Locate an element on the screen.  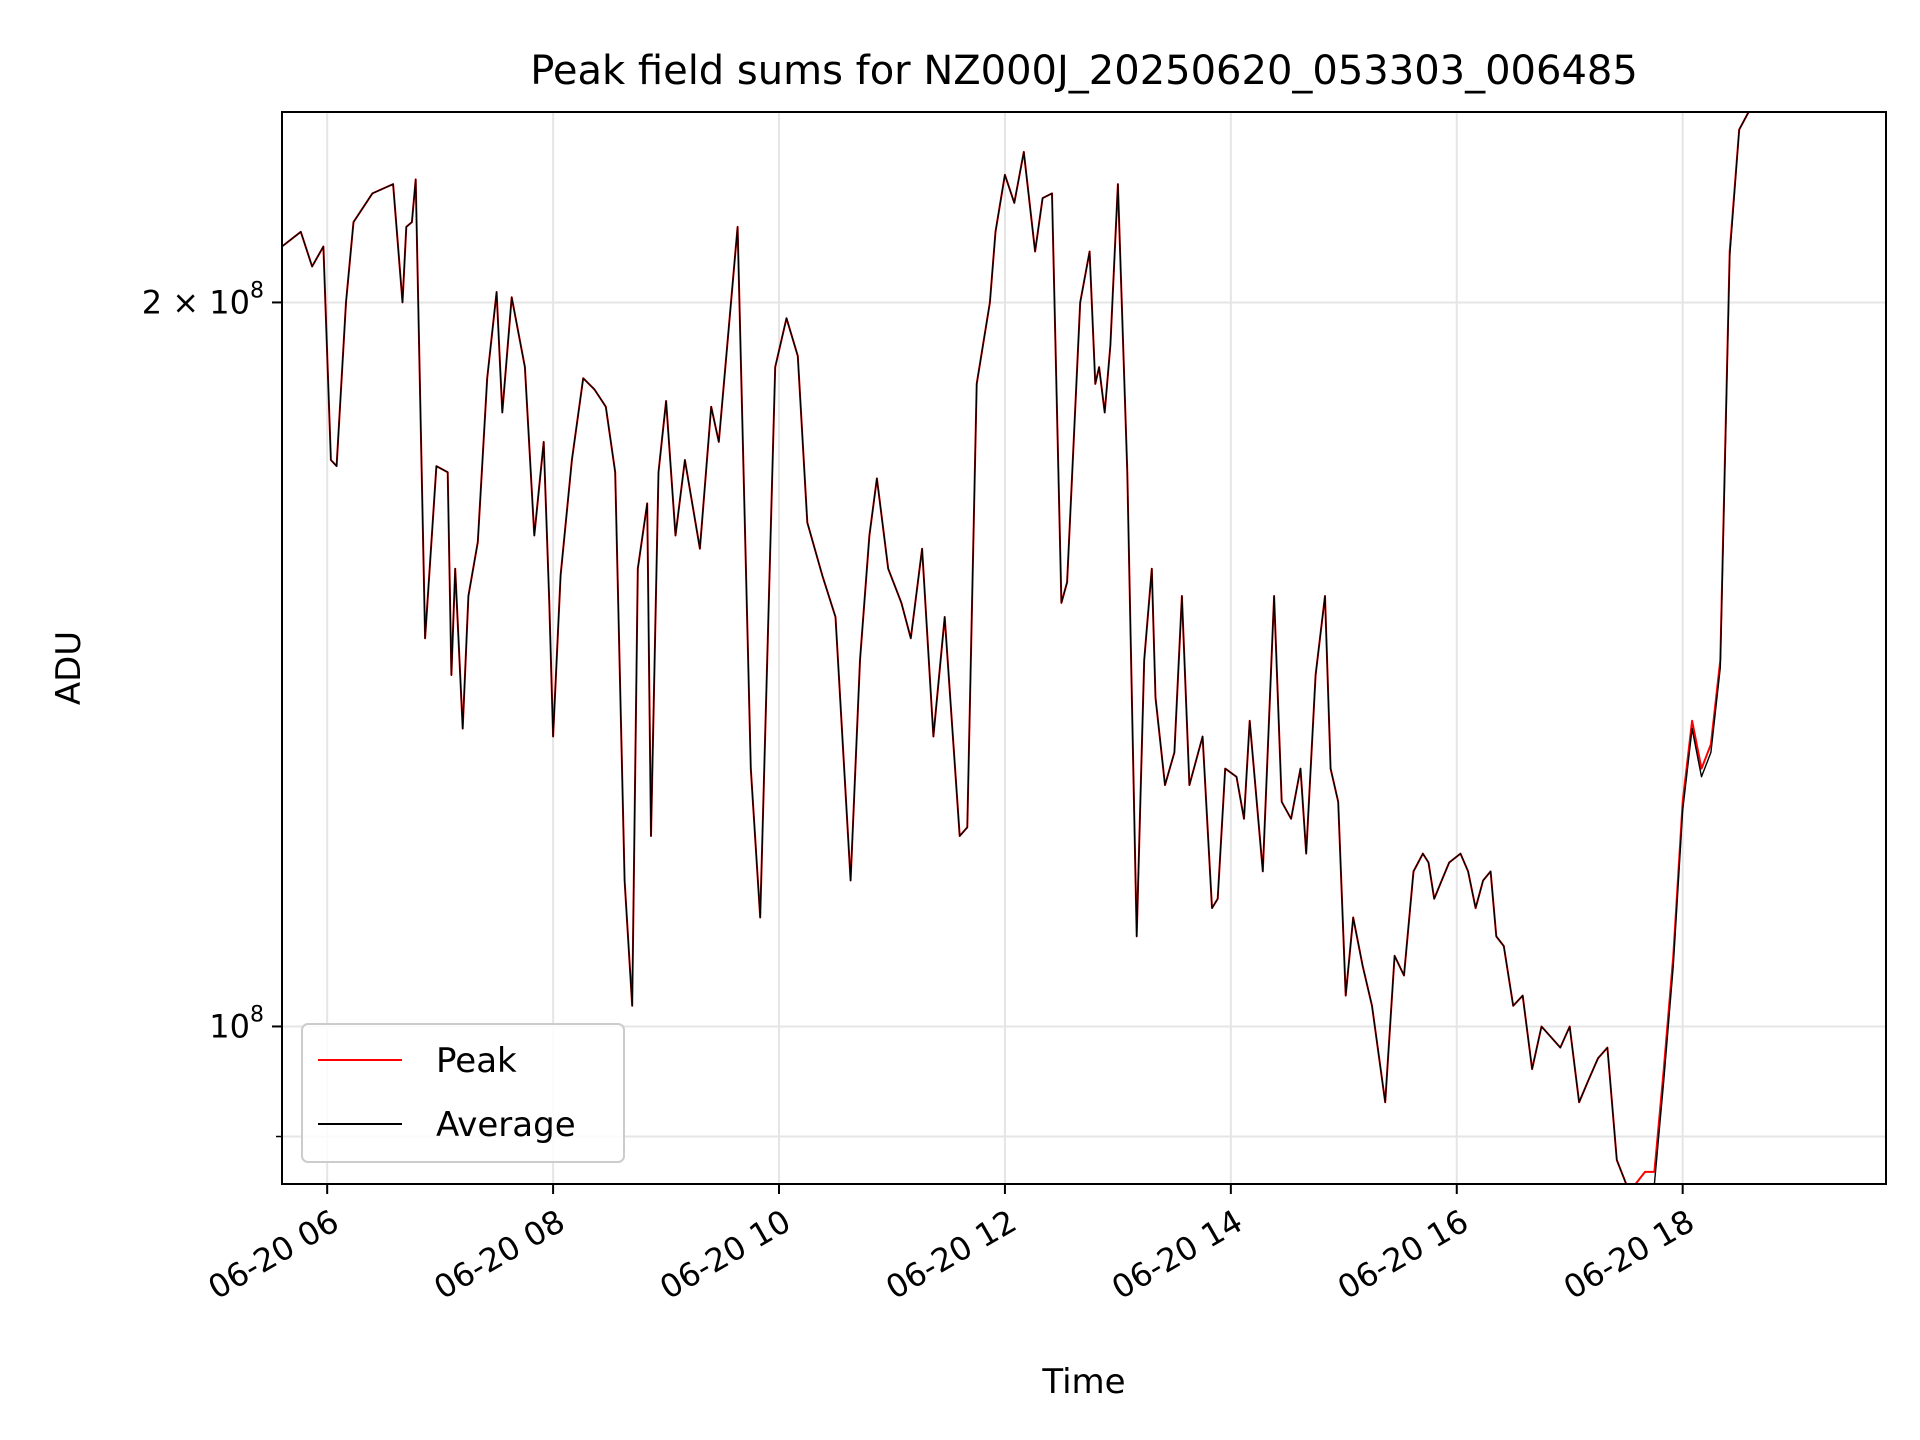
y-axis-label: ADU is located at coordinates (69, 668).